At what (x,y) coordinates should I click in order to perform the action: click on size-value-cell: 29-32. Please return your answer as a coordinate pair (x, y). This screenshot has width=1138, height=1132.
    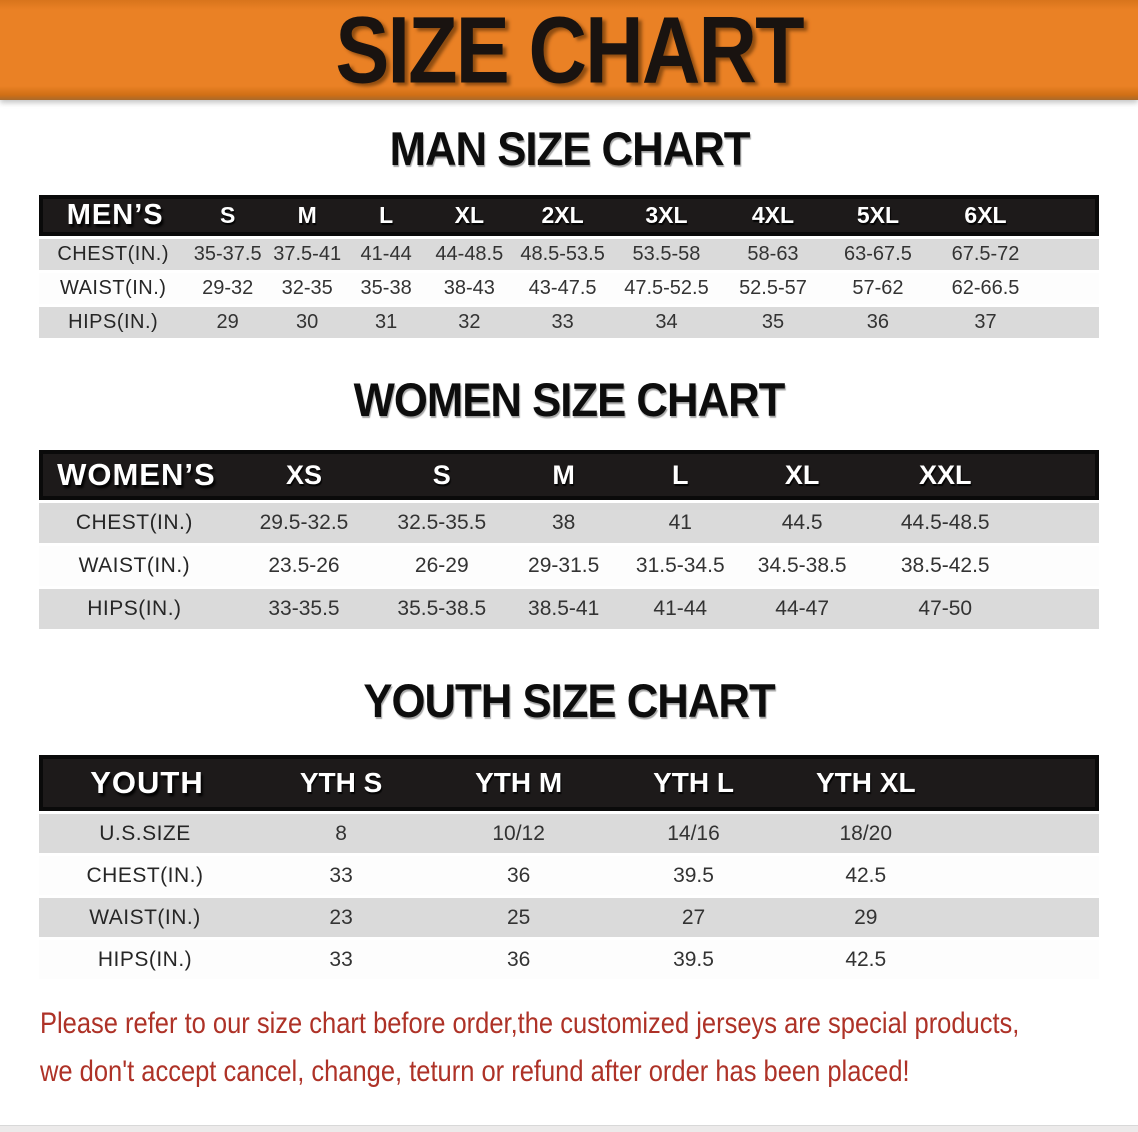
    Looking at the image, I should click on (227, 288).